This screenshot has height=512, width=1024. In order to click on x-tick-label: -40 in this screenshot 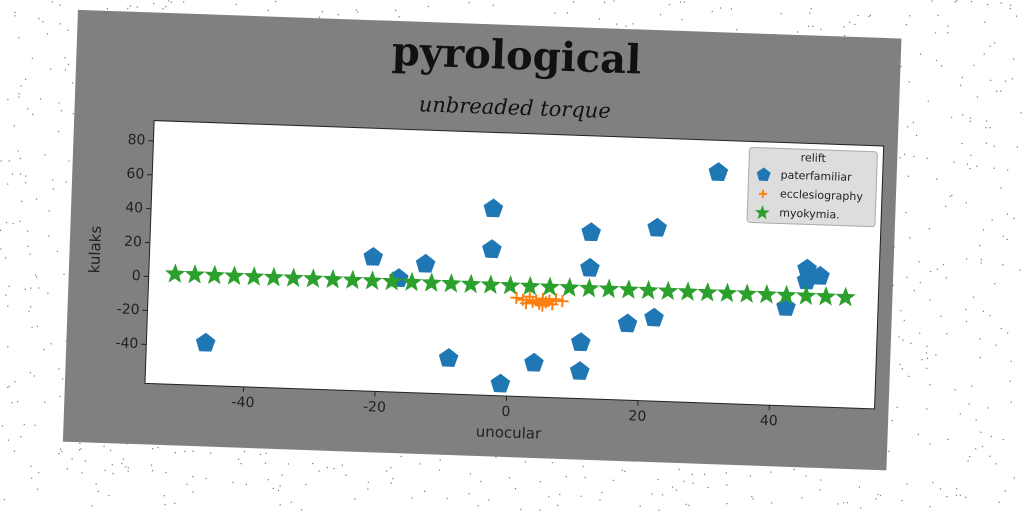, I will do `click(242, 402)`.